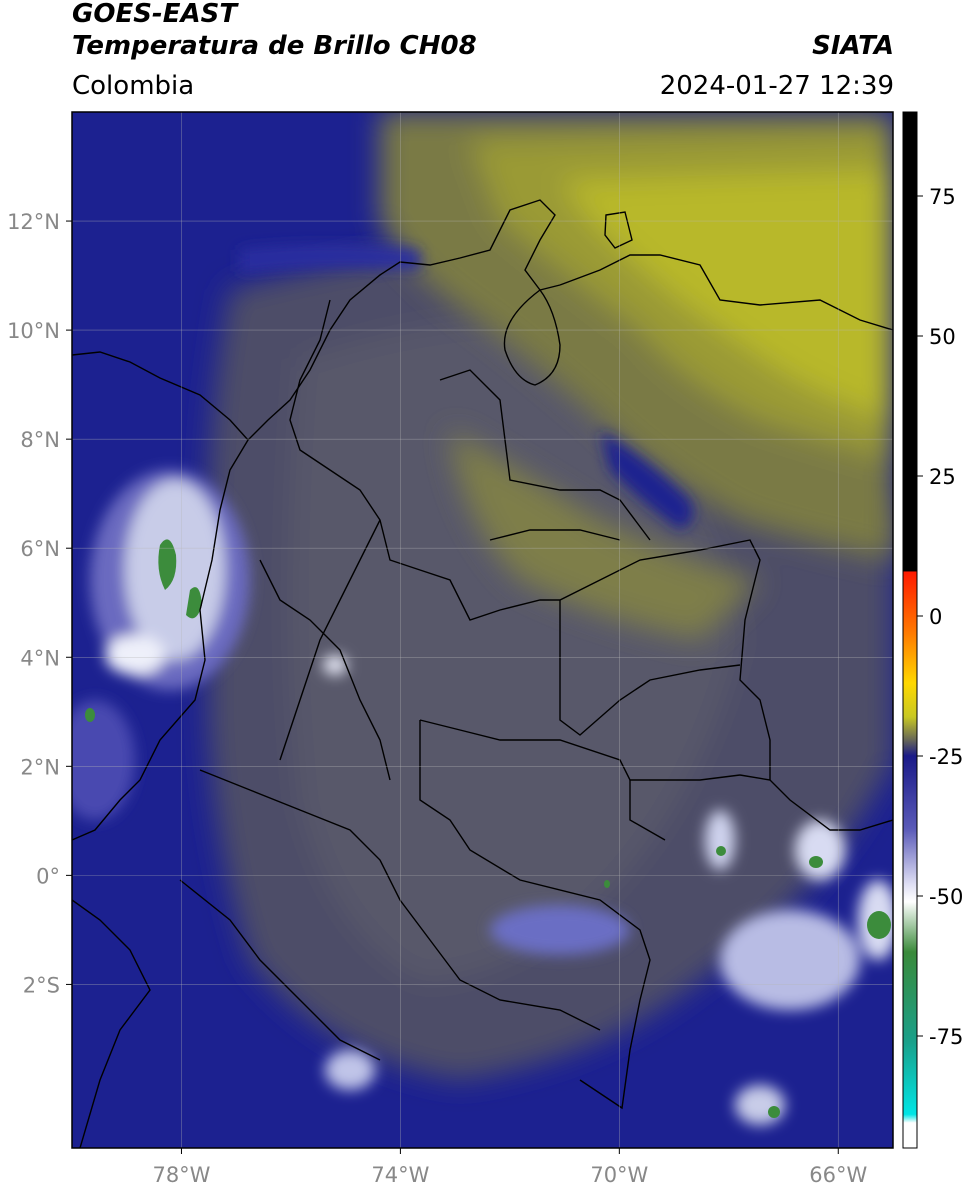  Describe the element at coordinates (946, 897) in the screenshot. I see `colorbar-tick-label: -50` at that location.